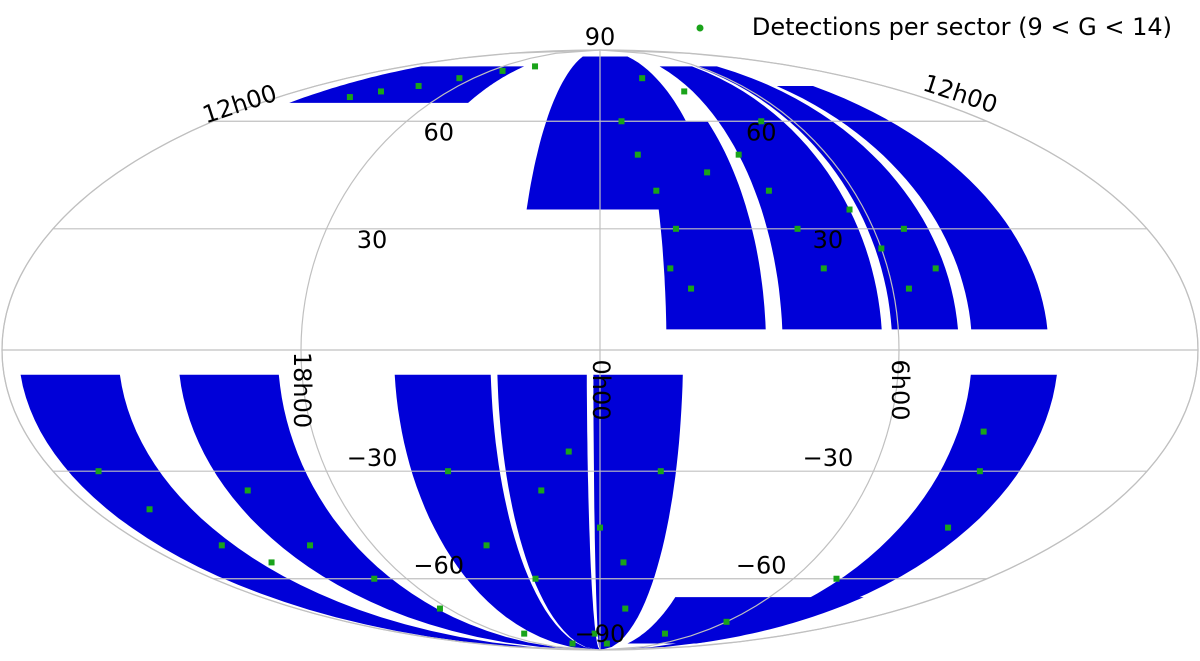 This screenshot has height=661, width=1200. What do you see at coordinates (700, 28) in the screenshot?
I see `legend-marker` at bounding box center [700, 28].